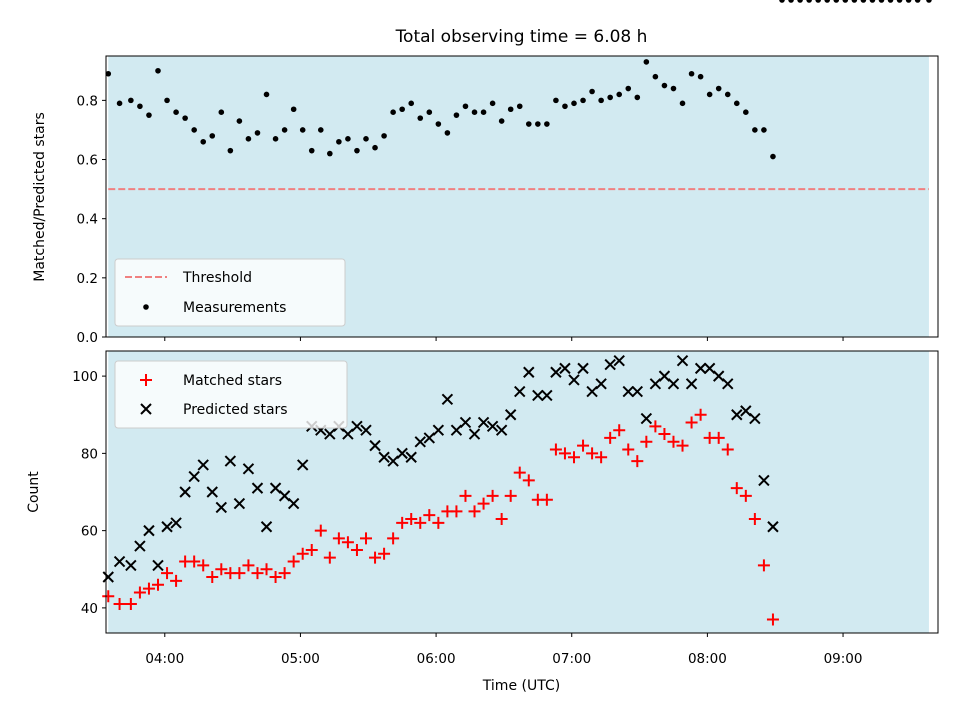  Describe the element at coordinates (89, 532) in the screenshot. I see `y-tick-label: 60` at that location.